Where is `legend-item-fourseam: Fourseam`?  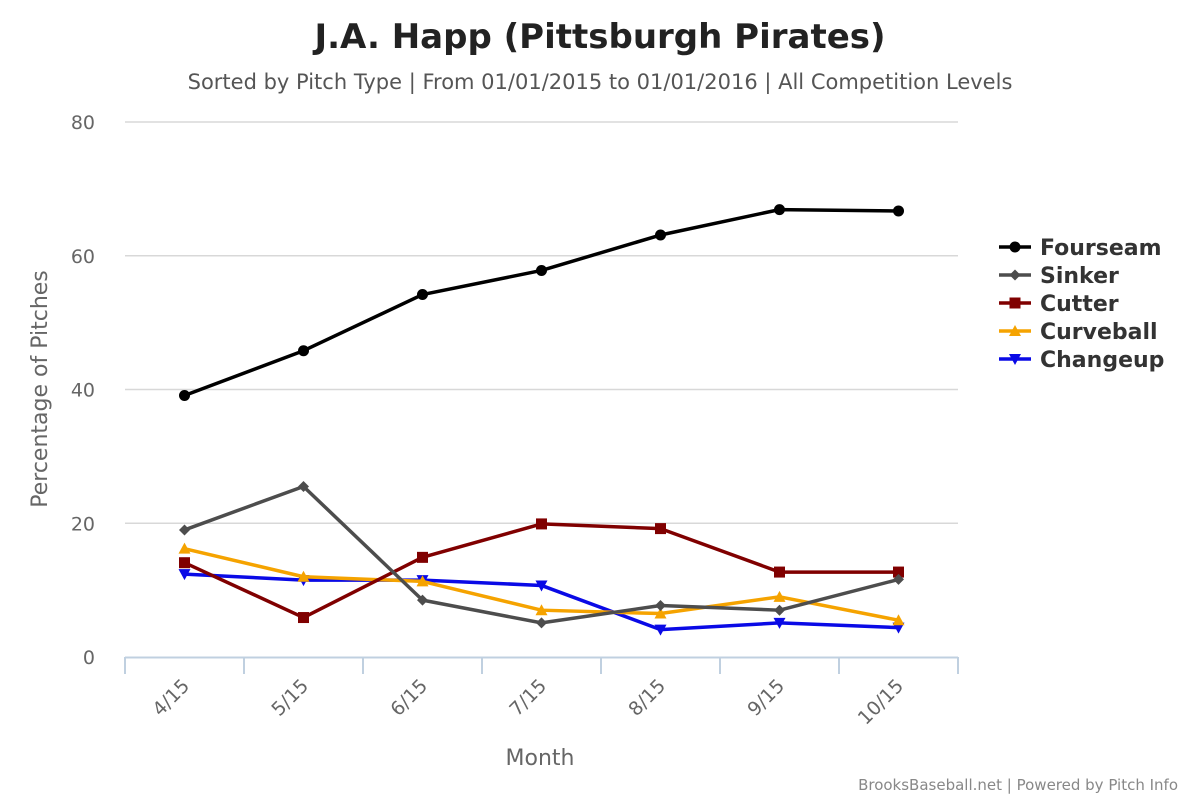 legend-item-fourseam: Fourseam is located at coordinates (1080, 248).